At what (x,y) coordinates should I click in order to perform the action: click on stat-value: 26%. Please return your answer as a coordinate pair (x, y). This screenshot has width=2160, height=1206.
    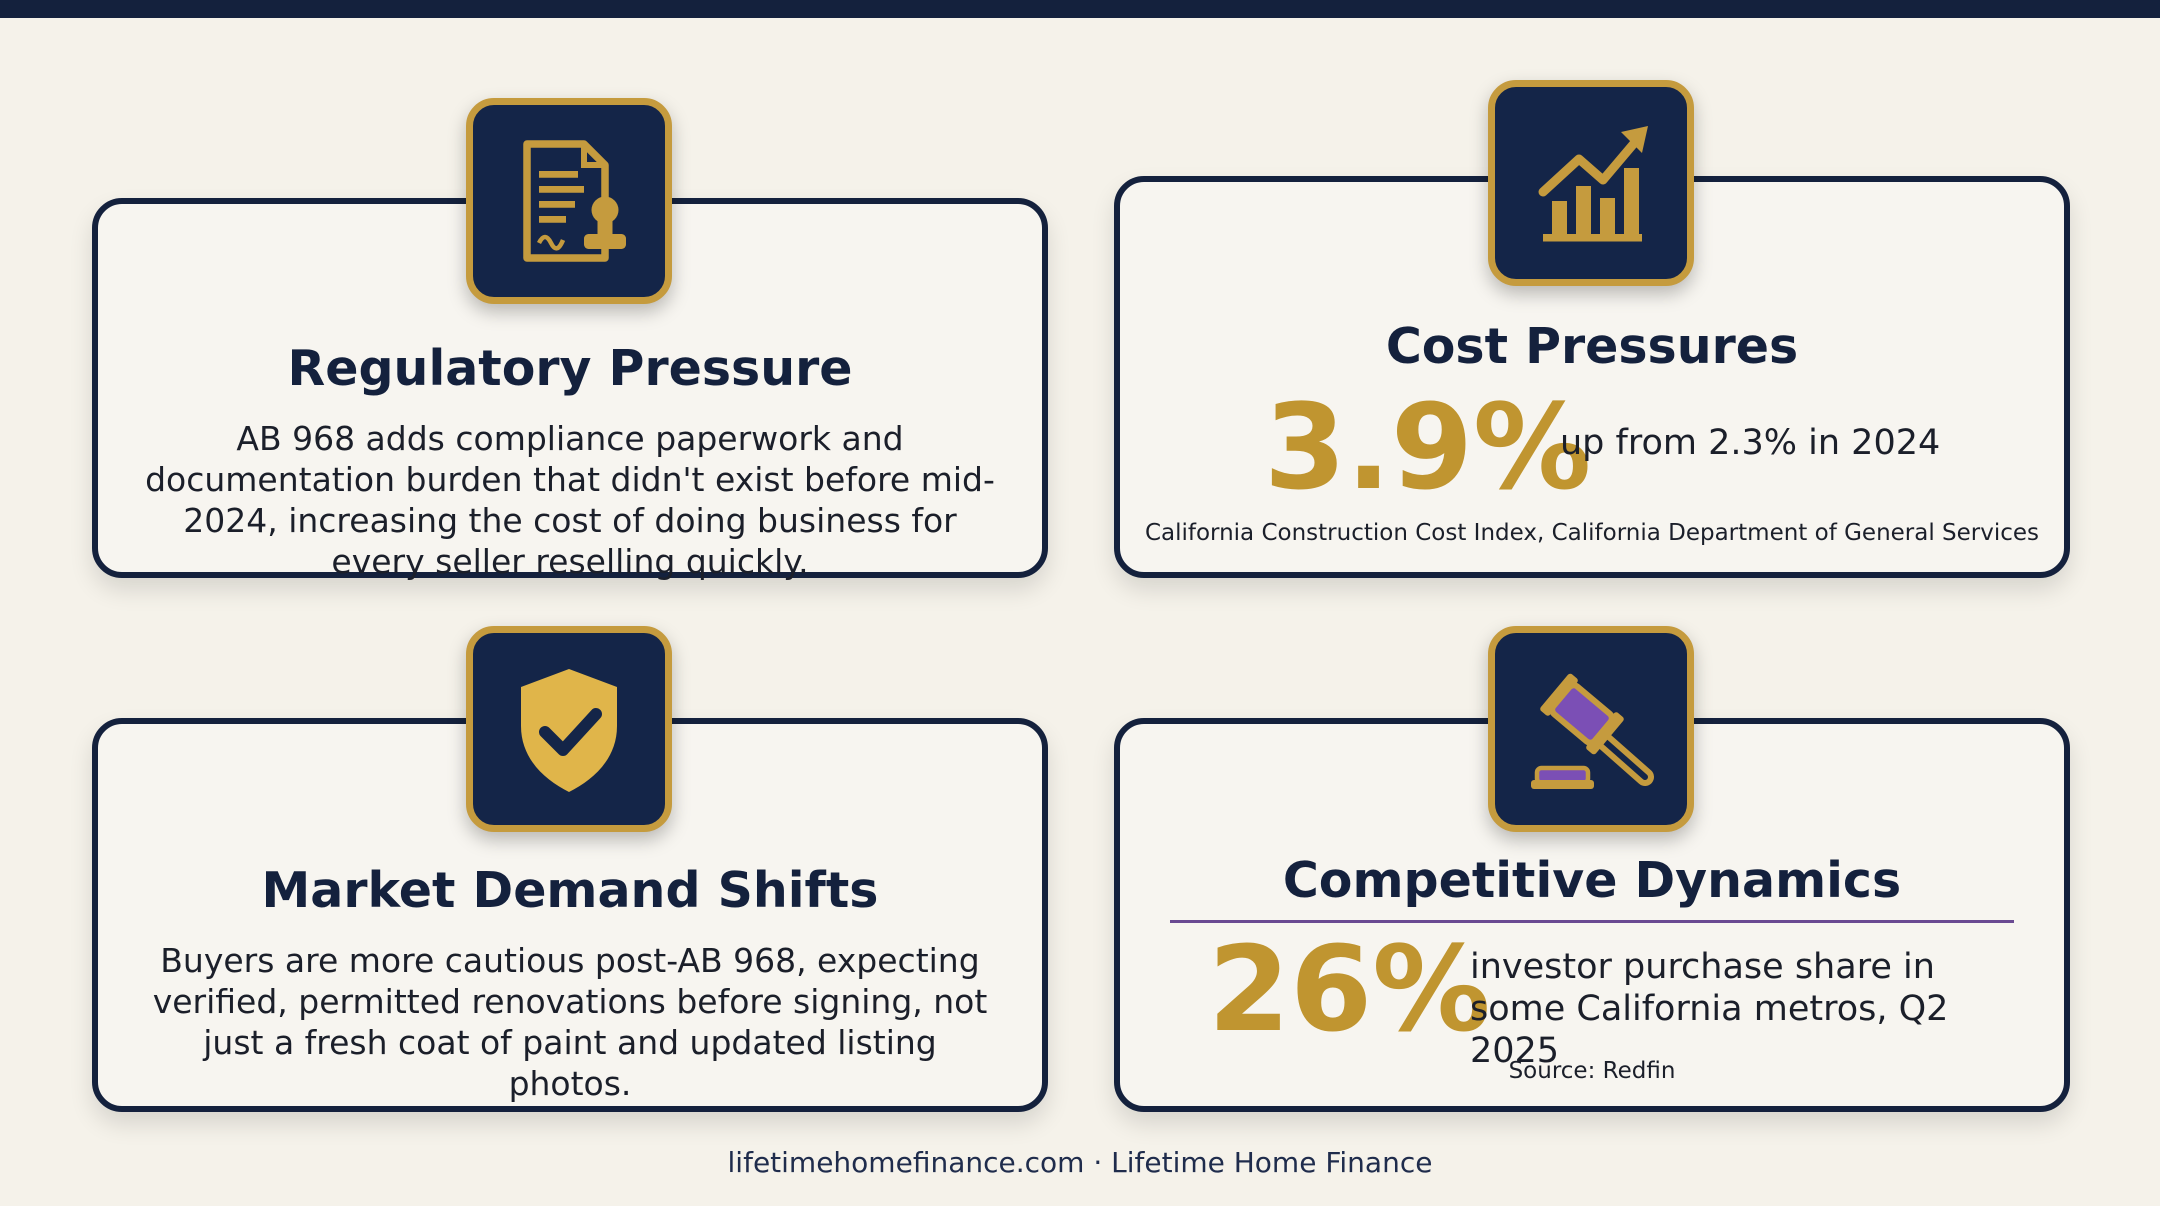
    Looking at the image, I should click on (1349, 989).